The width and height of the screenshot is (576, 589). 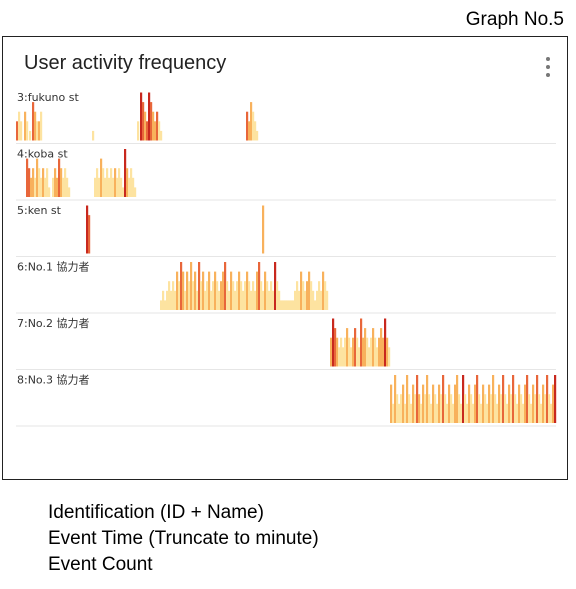 What do you see at coordinates (548, 67) in the screenshot?
I see `more-vert-icon` at bounding box center [548, 67].